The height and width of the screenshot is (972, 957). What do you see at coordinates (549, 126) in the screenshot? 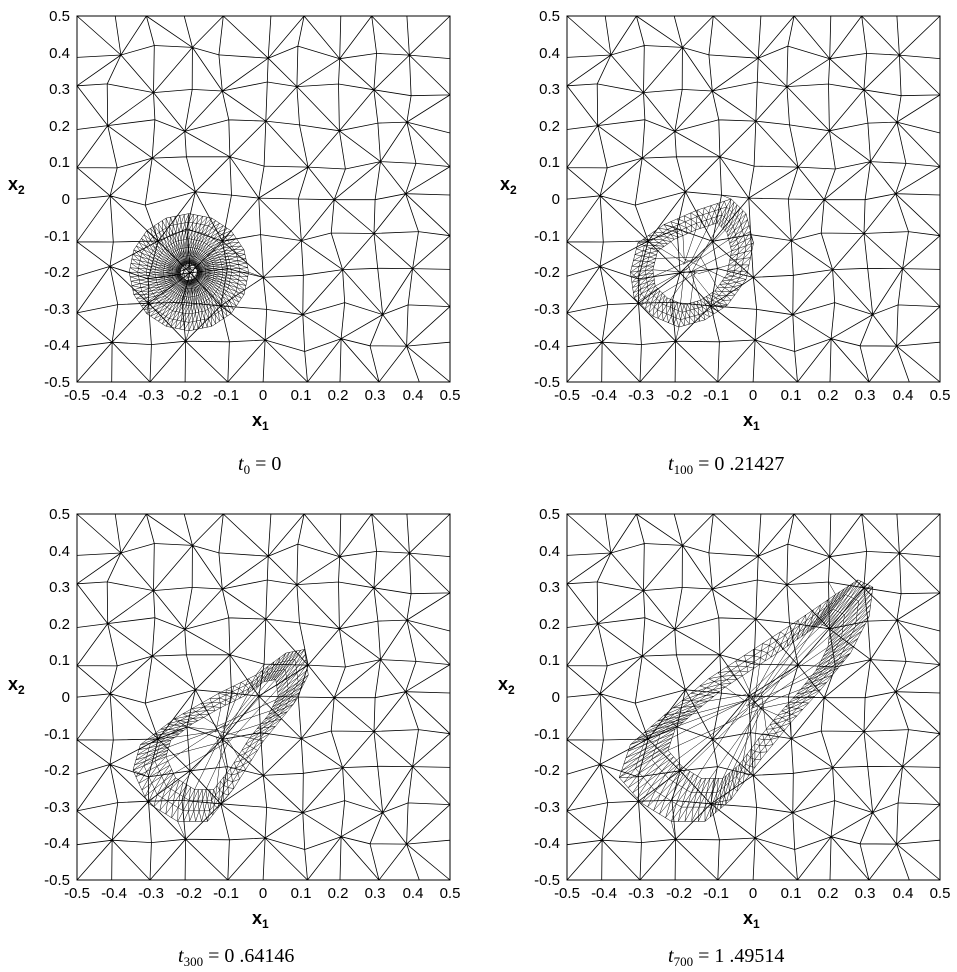
I see `panel-2-ytick: 0.2` at bounding box center [549, 126].